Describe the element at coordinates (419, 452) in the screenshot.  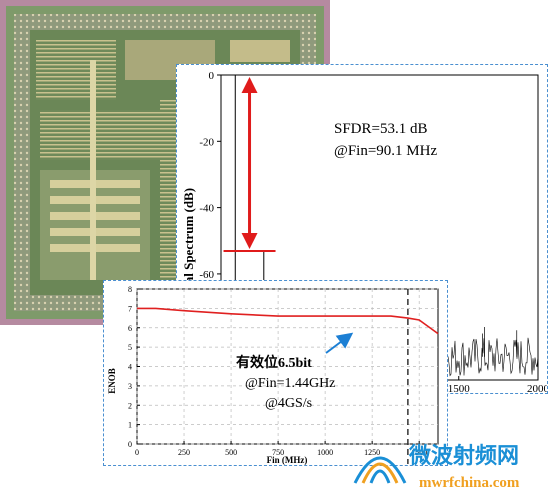
I see `enob-x-tick-label: 1500` at that location.